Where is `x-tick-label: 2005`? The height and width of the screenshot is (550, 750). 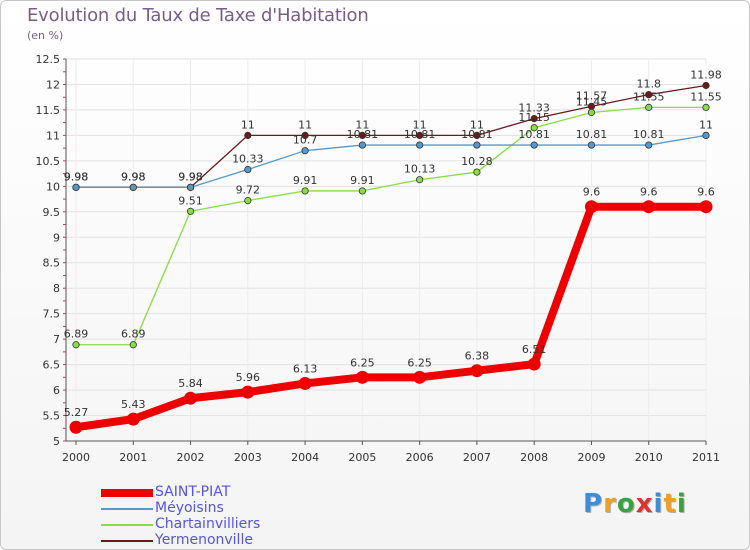
x-tick-label: 2005 is located at coordinates (362, 457).